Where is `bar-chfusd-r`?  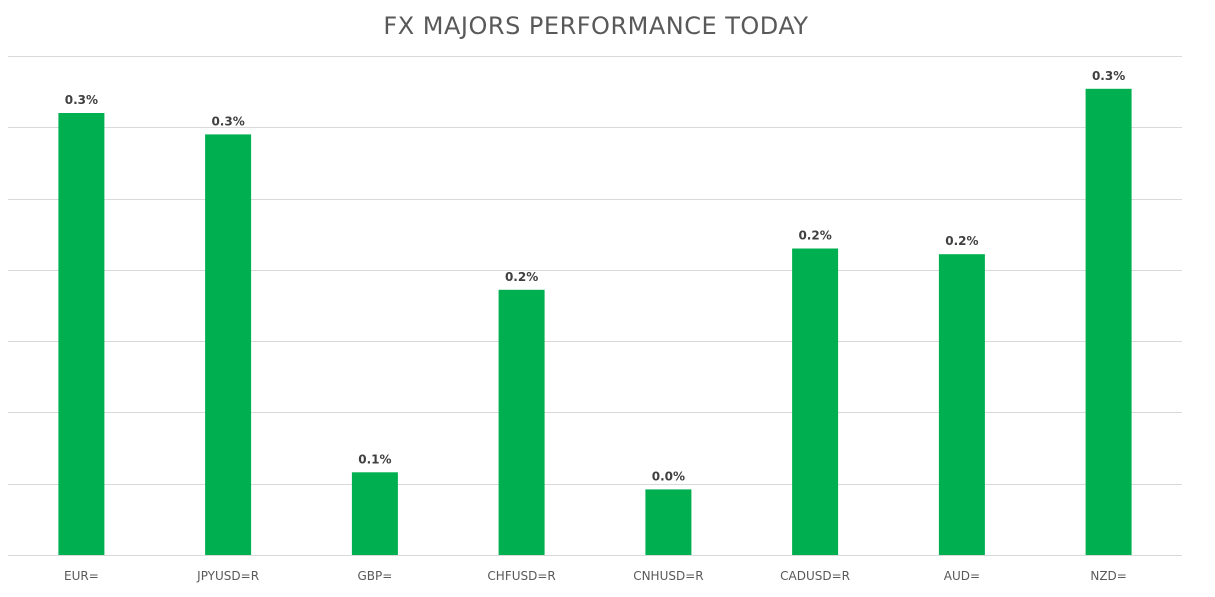
bar-chfusd-r is located at coordinates (521, 422).